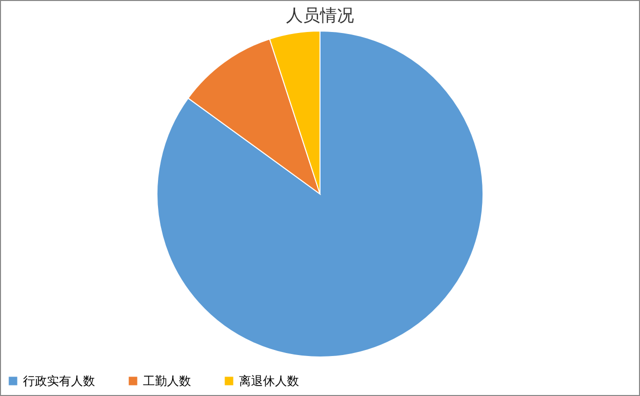 Image resolution: width=640 pixels, height=396 pixels. Describe the element at coordinates (320, 16) in the screenshot. I see `chart-title: 人员情况` at that location.